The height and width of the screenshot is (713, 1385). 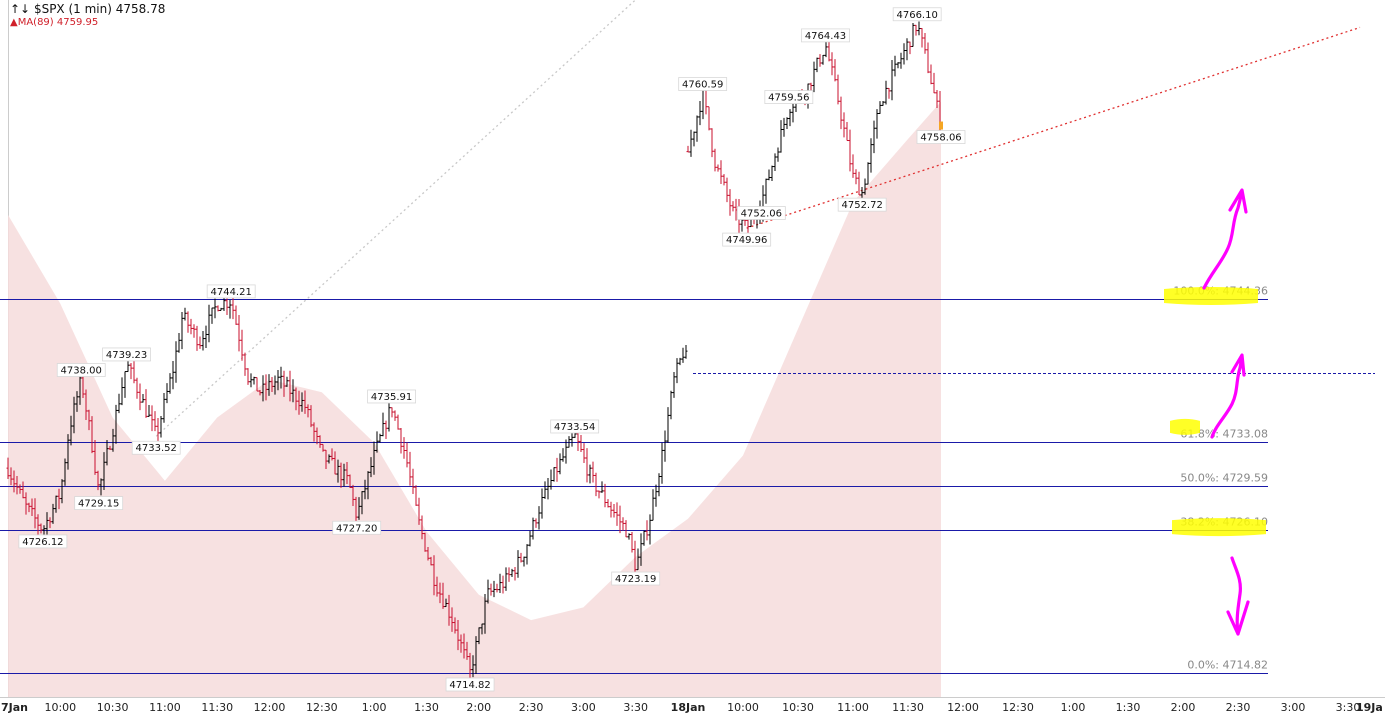 I want to click on symbol-header: ↑↓ $SPX (1 min) 4758.78, so click(x=87, y=9).